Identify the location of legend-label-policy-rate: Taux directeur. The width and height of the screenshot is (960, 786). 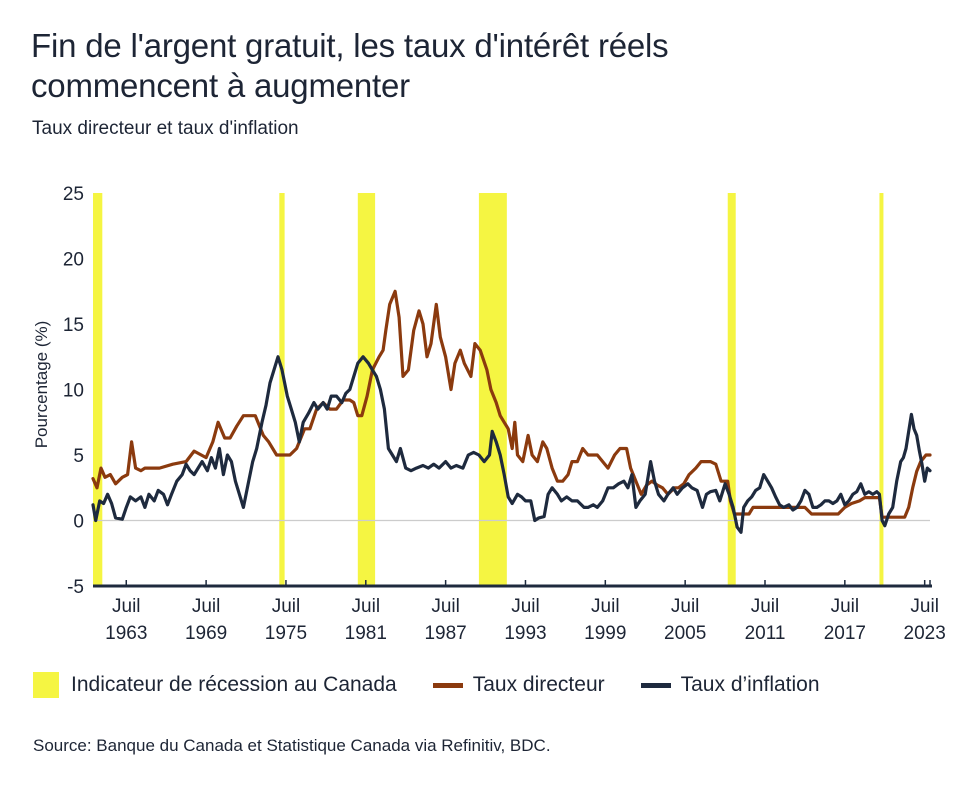
(538, 684).